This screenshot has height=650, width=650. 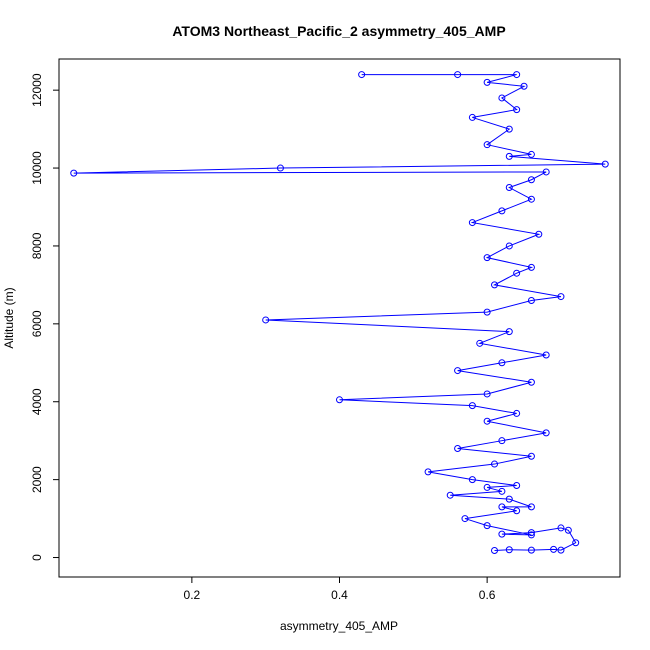 I want to click on y-tick-label: 2000, so click(x=37, y=479).